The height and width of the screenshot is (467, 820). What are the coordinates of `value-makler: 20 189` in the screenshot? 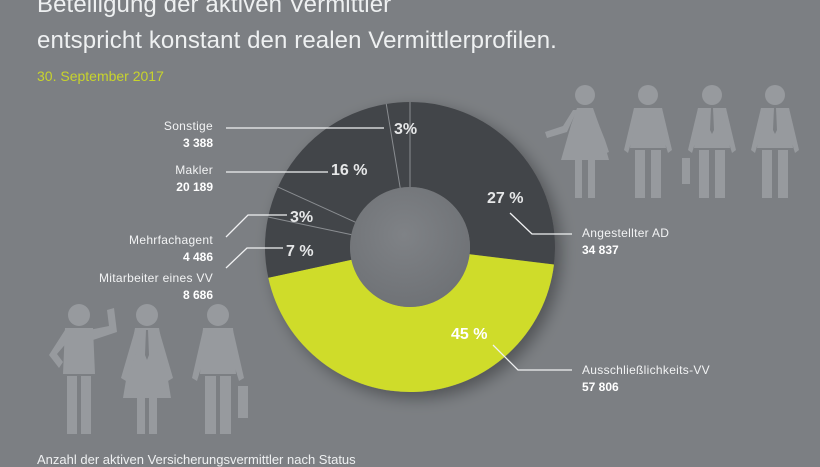 It's located at (194, 187).